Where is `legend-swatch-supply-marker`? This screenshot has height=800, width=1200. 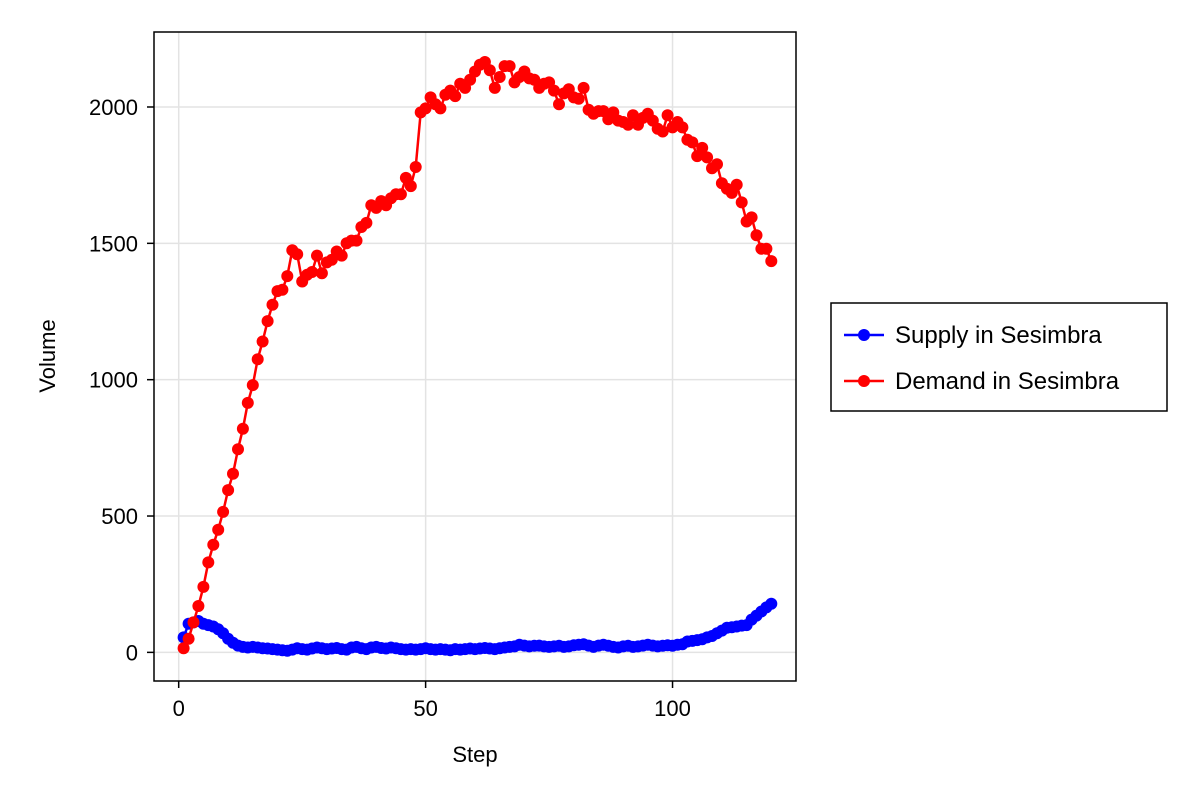 legend-swatch-supply-marker is located at coordinates (864, 335).